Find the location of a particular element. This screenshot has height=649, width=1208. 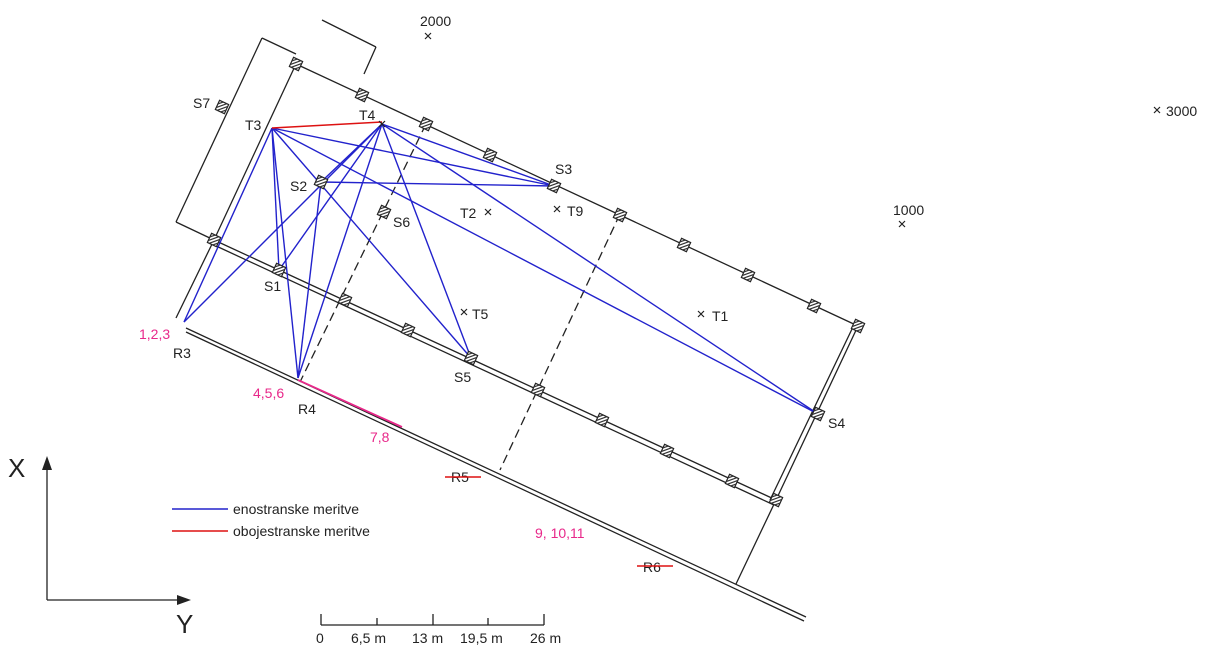

group-1-2-3: 1,2,3 is located at coordinates (154, 334).